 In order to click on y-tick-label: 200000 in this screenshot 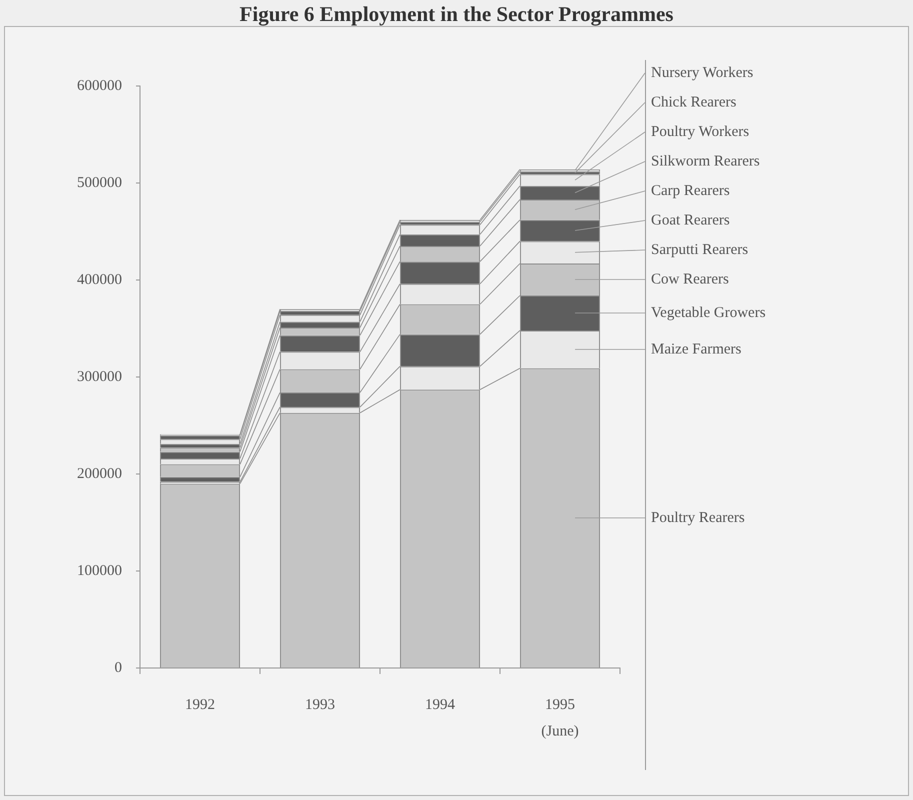, I will do `click(99, 474)`.